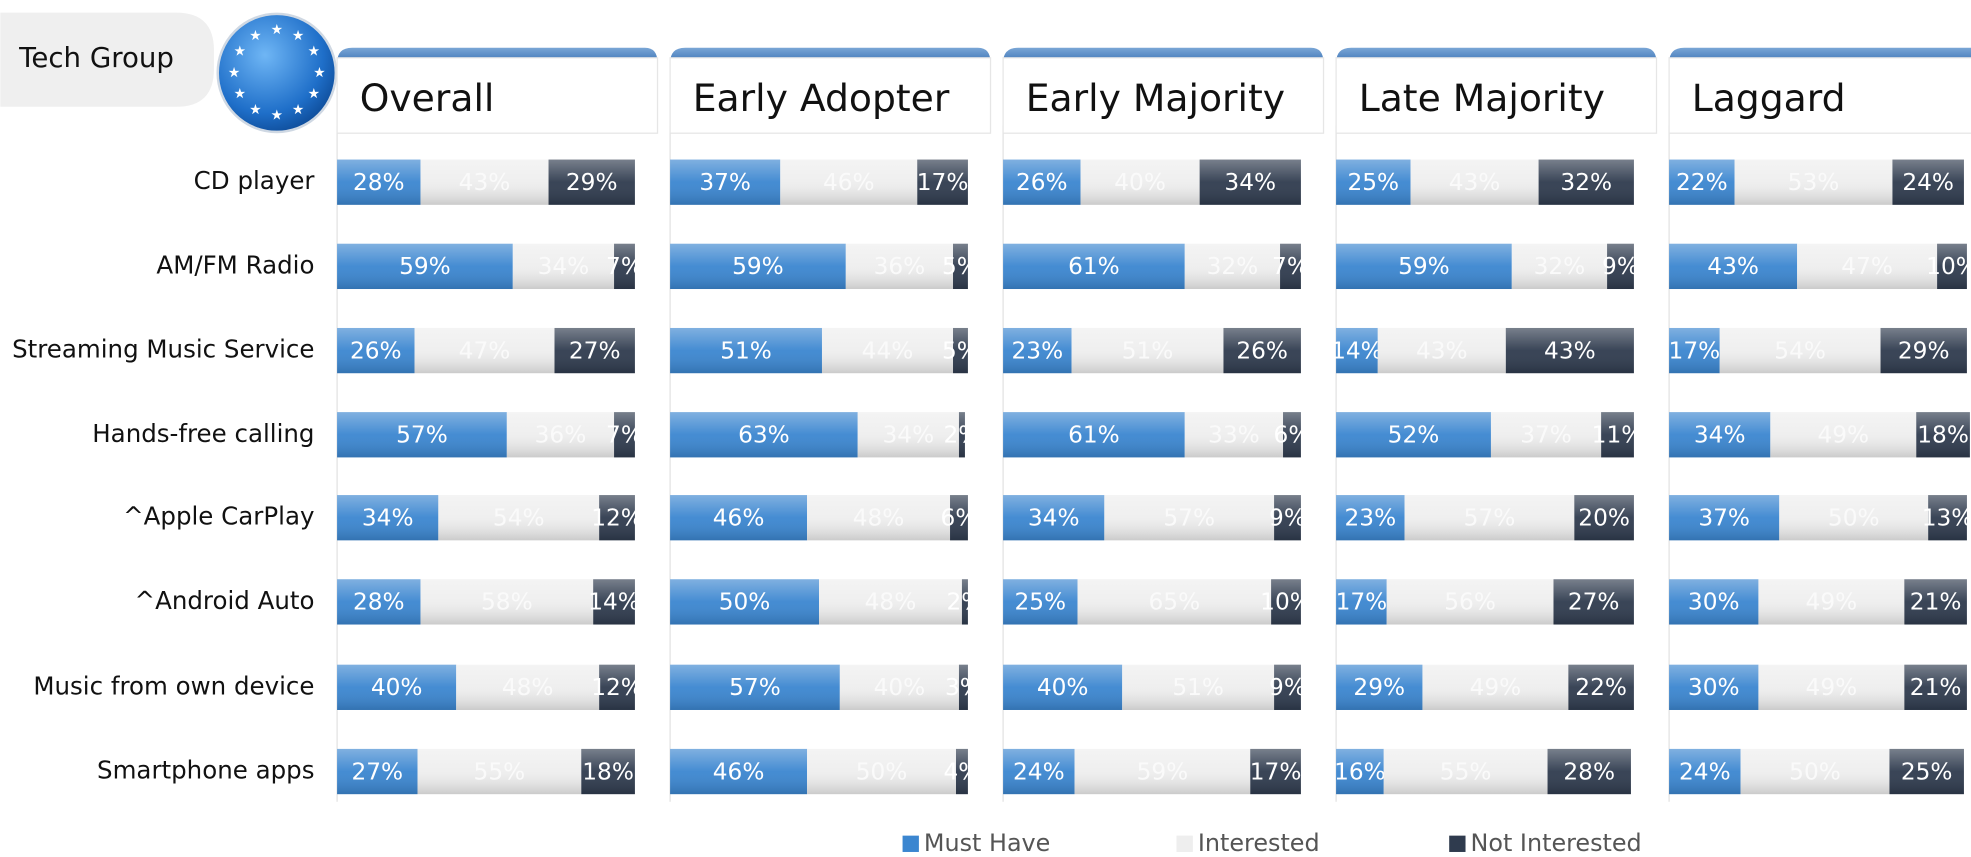 The image size is (1971, 857). Describe the element at coordinates (1702, 182) in the screenshot. I see `data-label: 22%` at that location.